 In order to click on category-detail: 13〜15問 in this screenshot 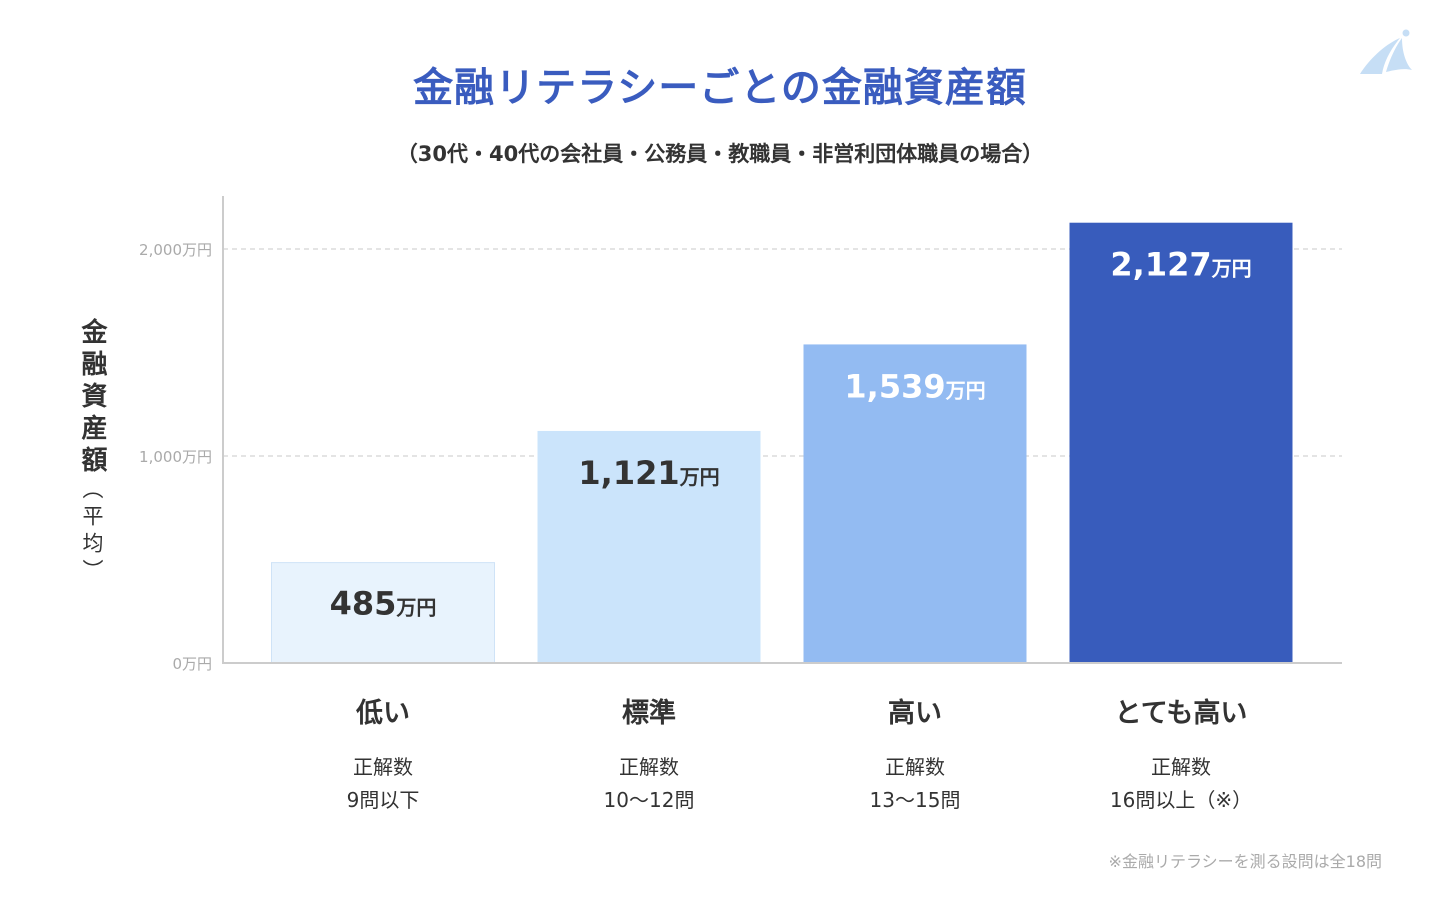, I will do `click(915, 800)`.